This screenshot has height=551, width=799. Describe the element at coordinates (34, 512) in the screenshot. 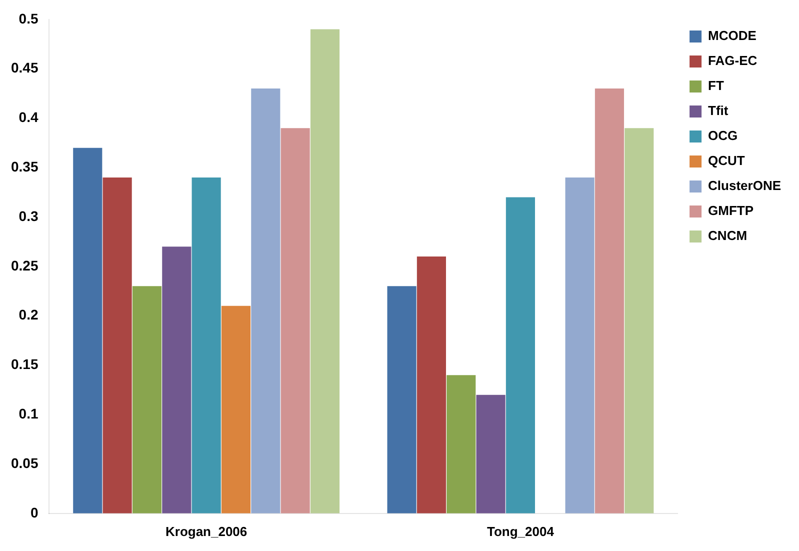

I see `y-tick-label: 0` at that location.